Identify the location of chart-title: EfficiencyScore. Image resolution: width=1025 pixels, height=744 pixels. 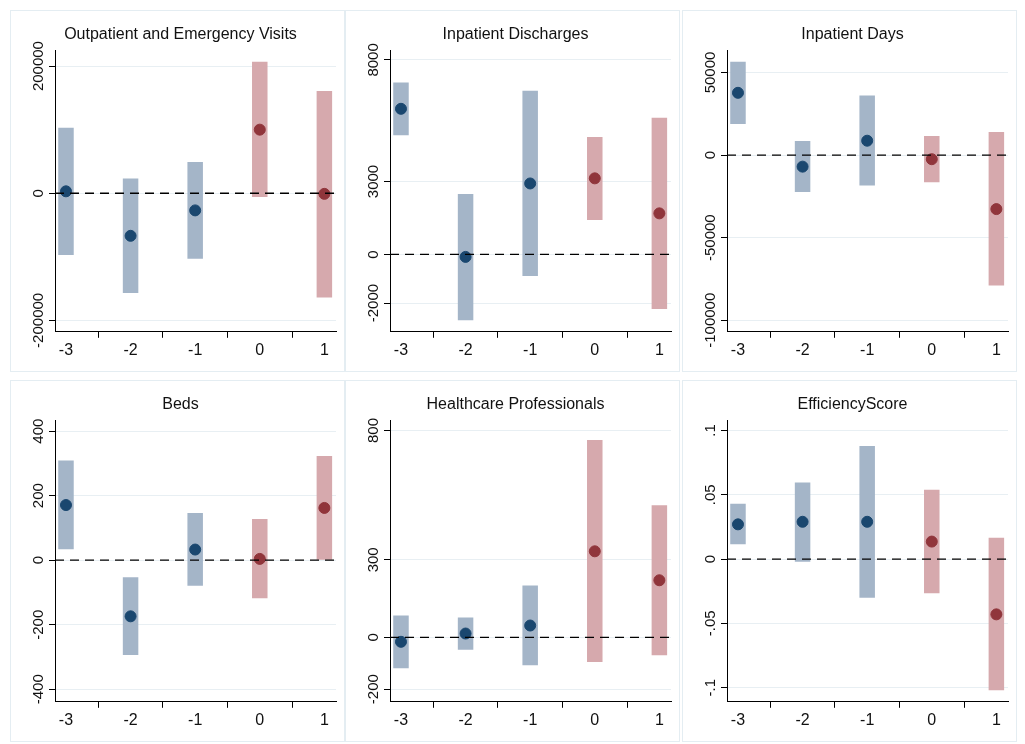
(852, 404).